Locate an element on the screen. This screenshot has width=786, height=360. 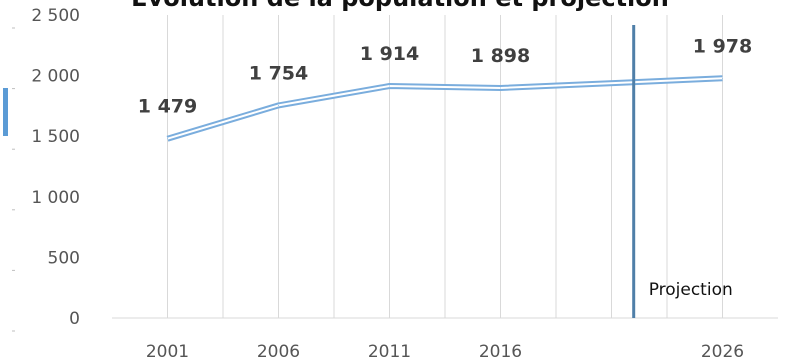
data-label: 1 479 is located at coordinates (168, 107).